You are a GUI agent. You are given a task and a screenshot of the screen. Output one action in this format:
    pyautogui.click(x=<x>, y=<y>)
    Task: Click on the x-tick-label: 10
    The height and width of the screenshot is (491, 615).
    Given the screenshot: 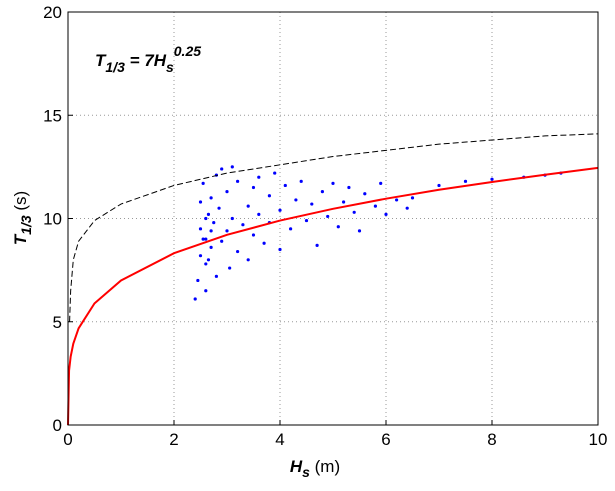 What is the action you would take?
    pyautogui.click(x=598, y=439)
    